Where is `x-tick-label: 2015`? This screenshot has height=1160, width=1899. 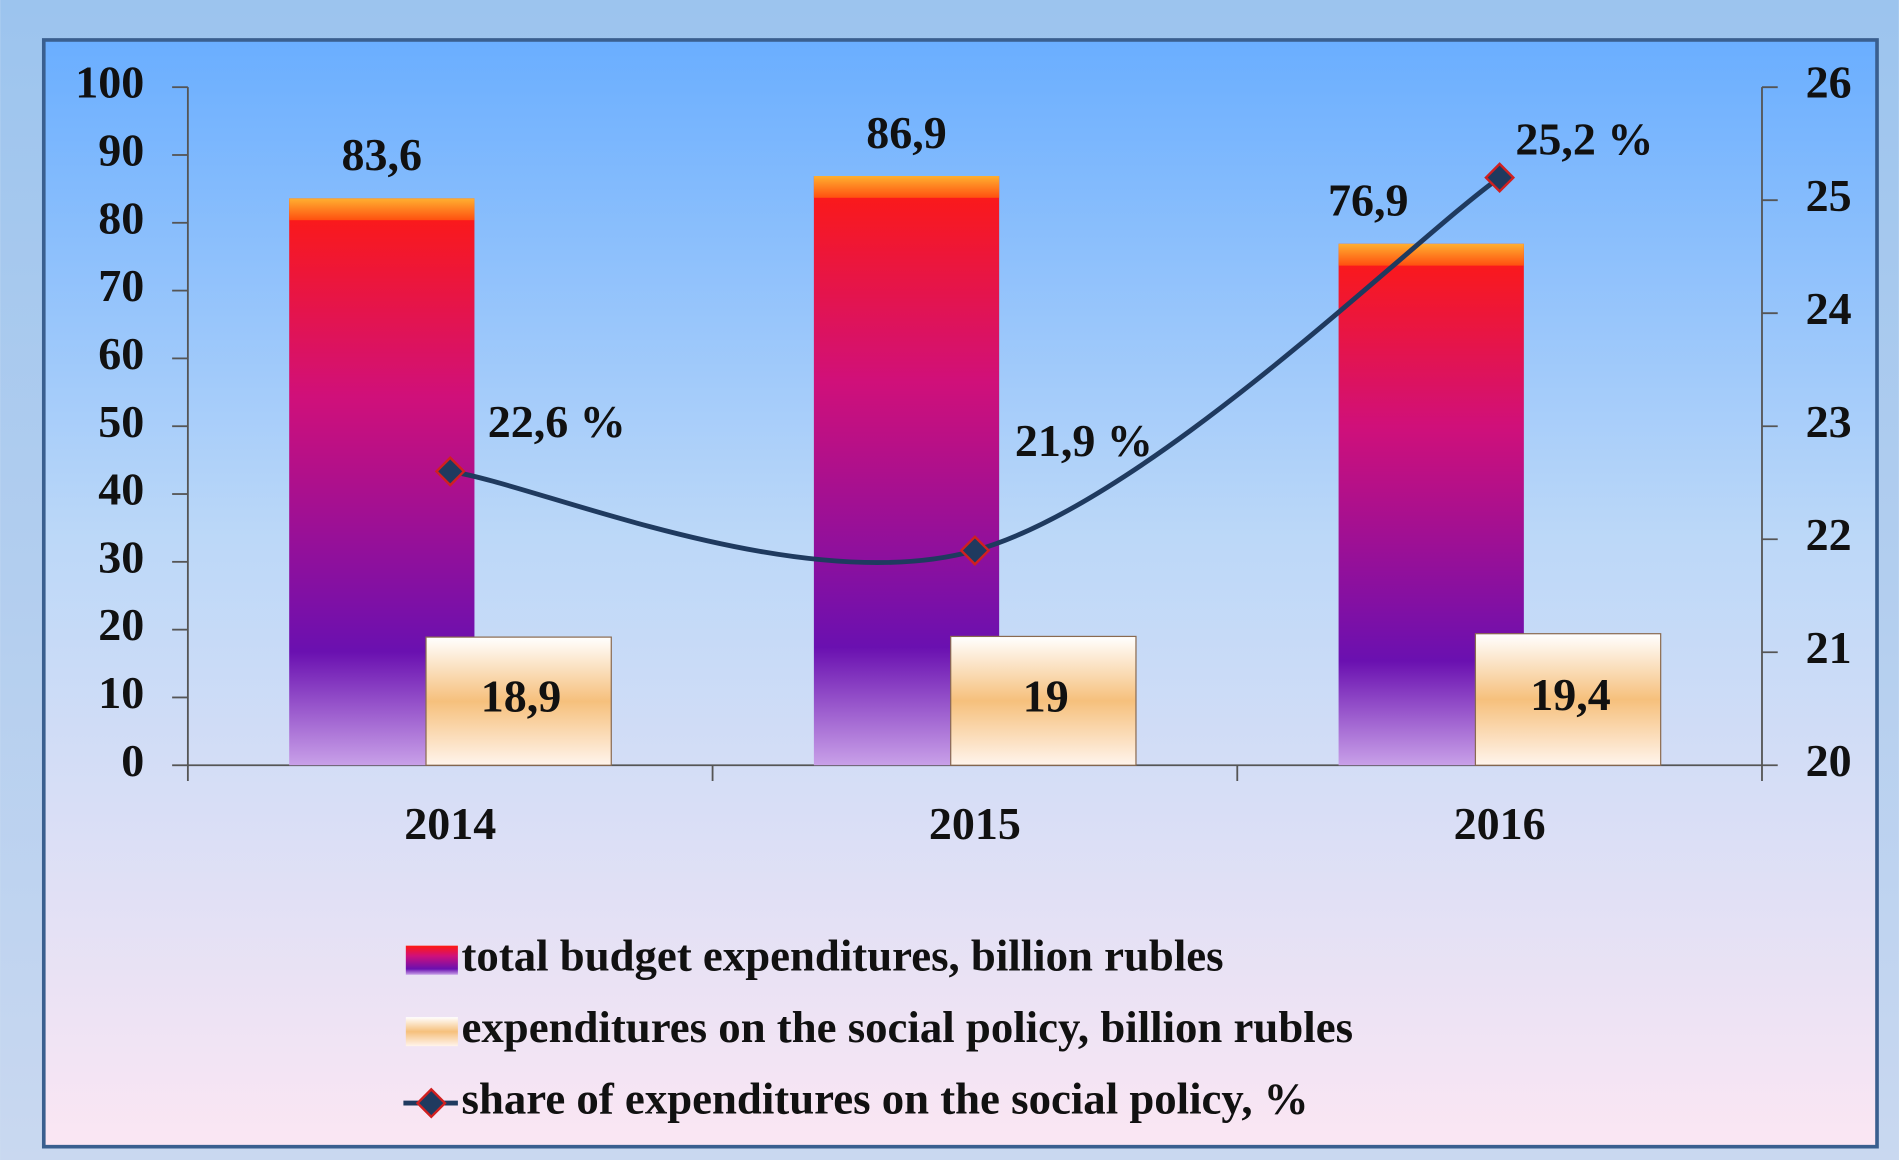
x-tick-label: 2015 is located at coordinates (975, 823).